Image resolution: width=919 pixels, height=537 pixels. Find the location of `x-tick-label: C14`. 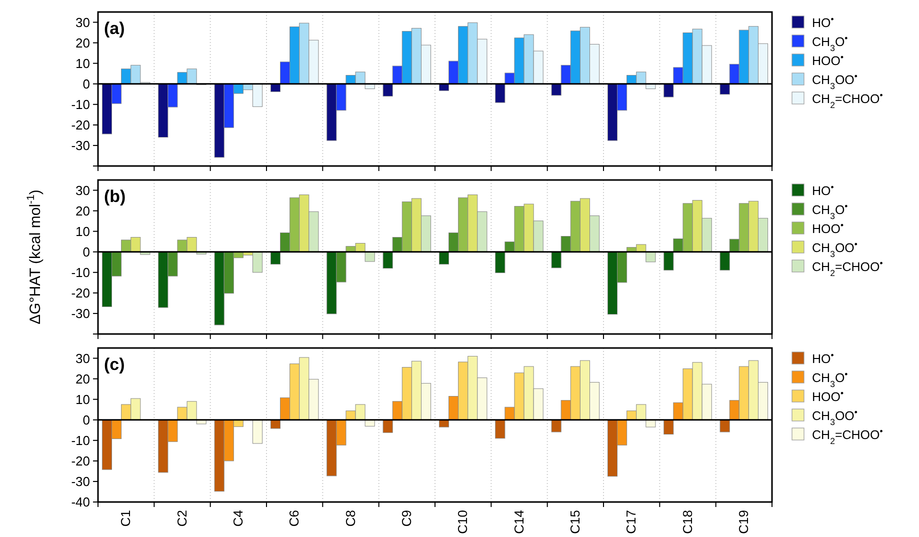

x-tick-label: C14 is located at coordinates (518, 522).